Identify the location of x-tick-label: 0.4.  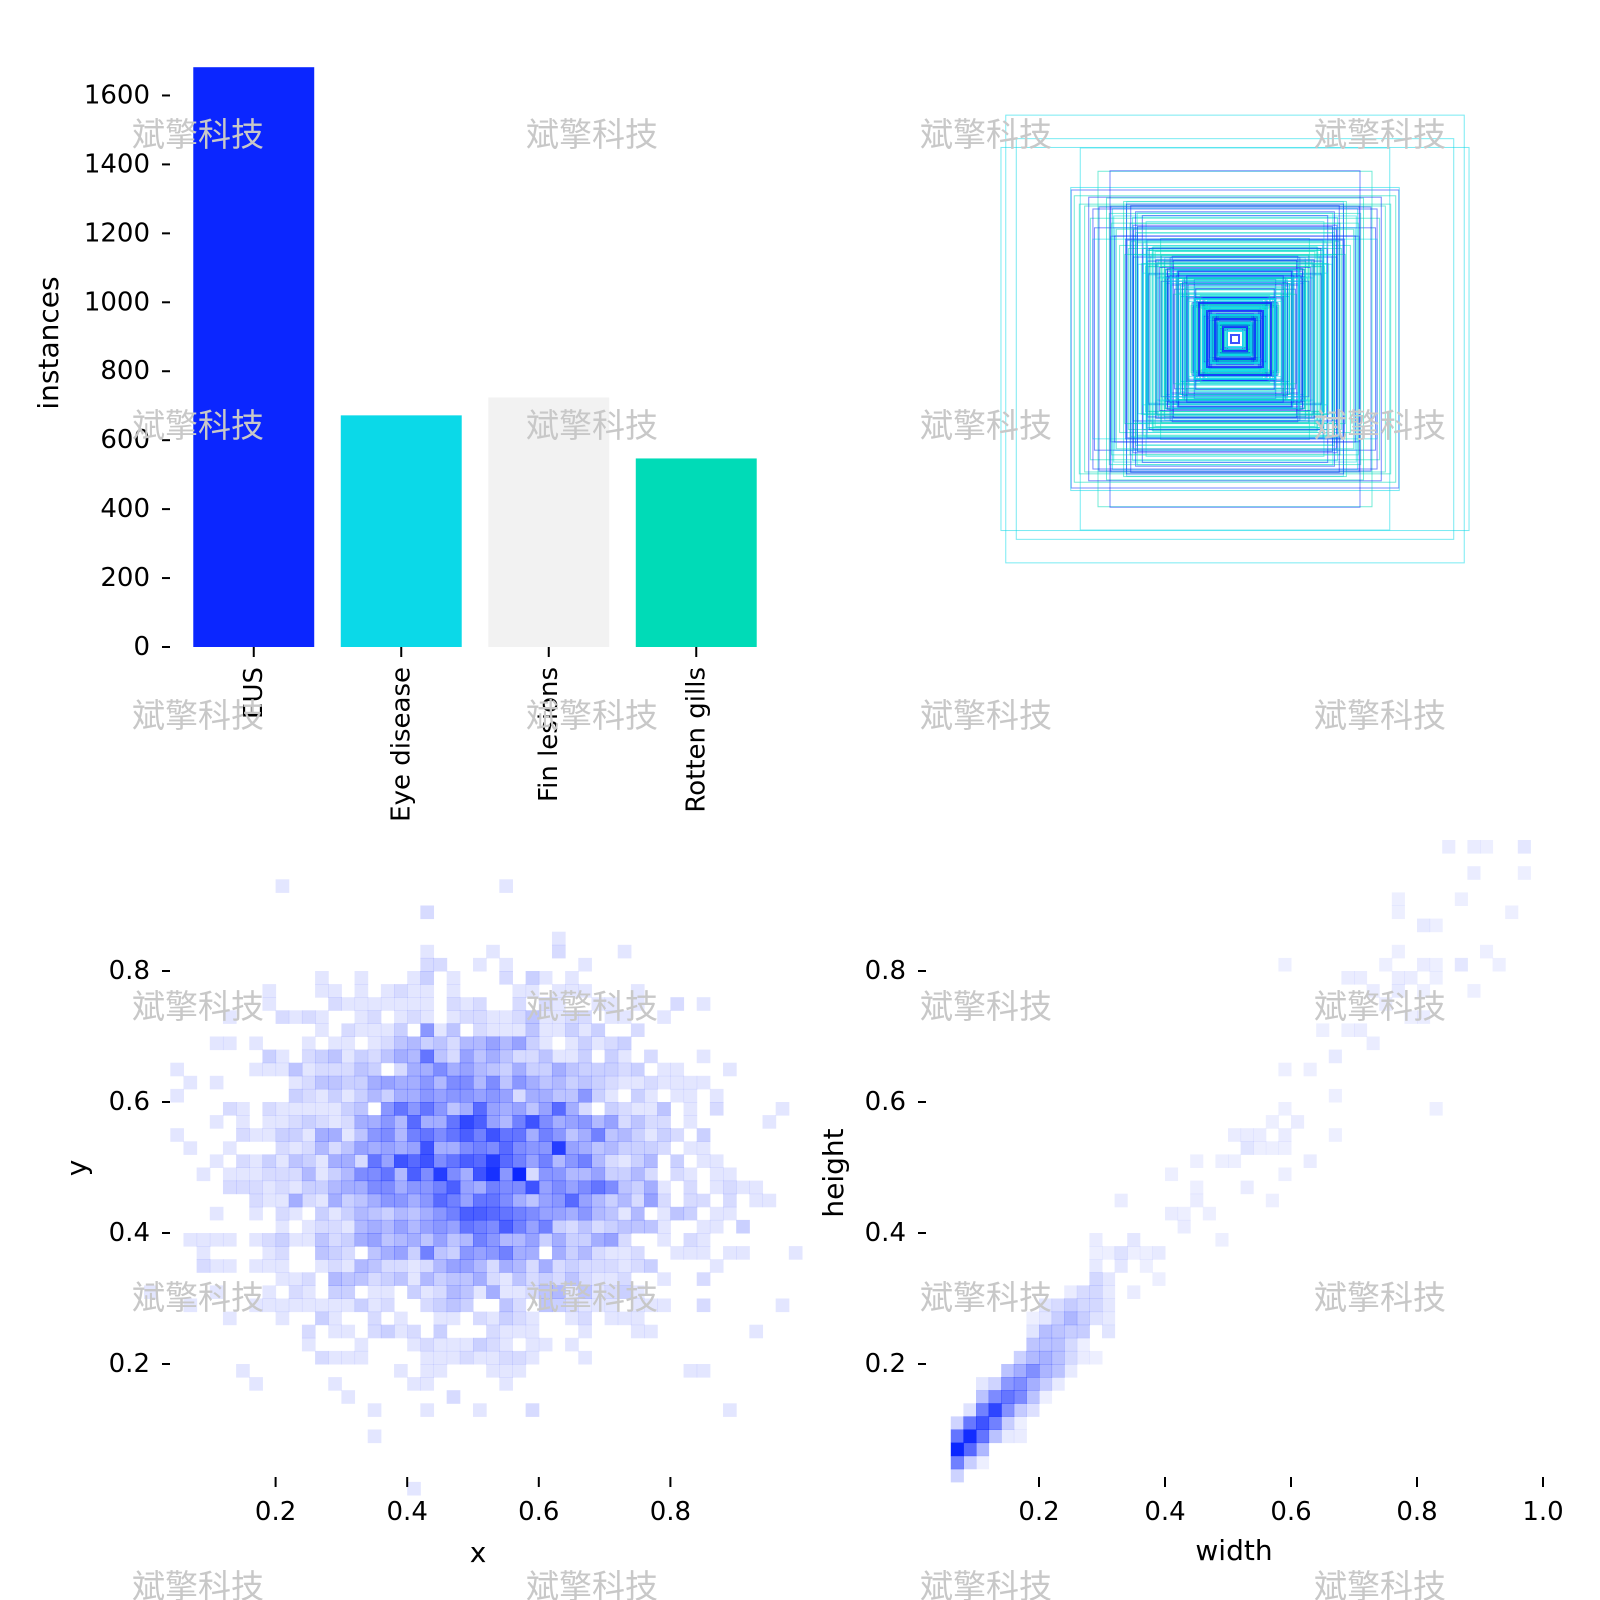
(407, 1512).